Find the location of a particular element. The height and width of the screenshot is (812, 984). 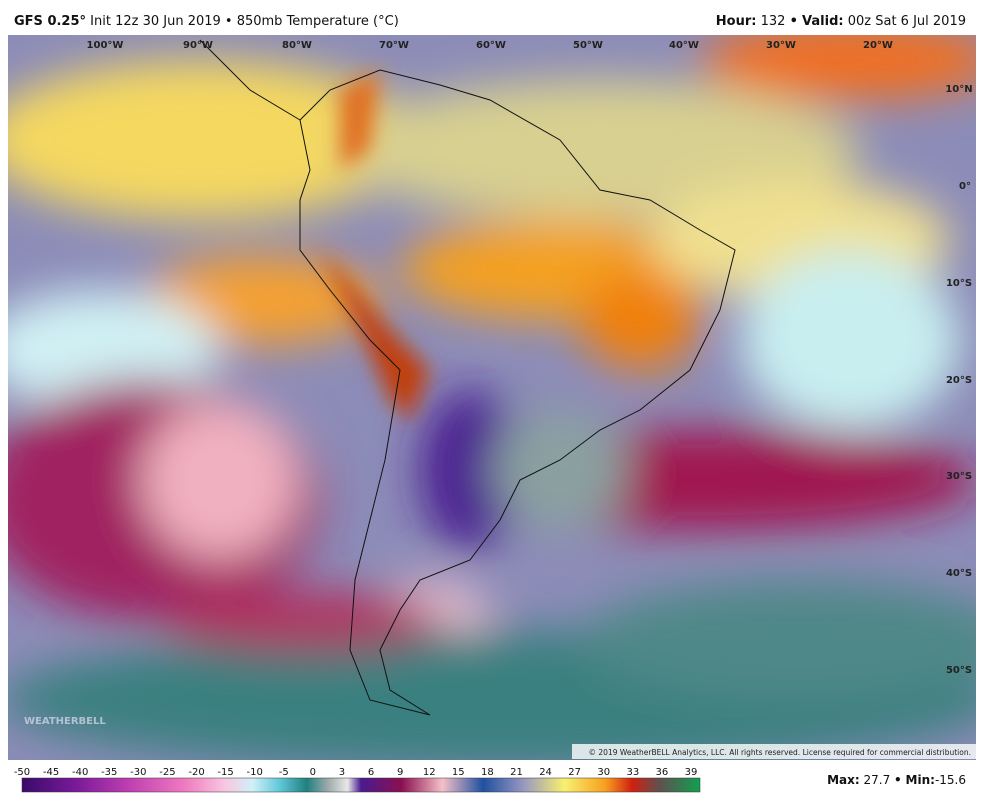

latitude-label: 0° is located at coordinates (965, 186).